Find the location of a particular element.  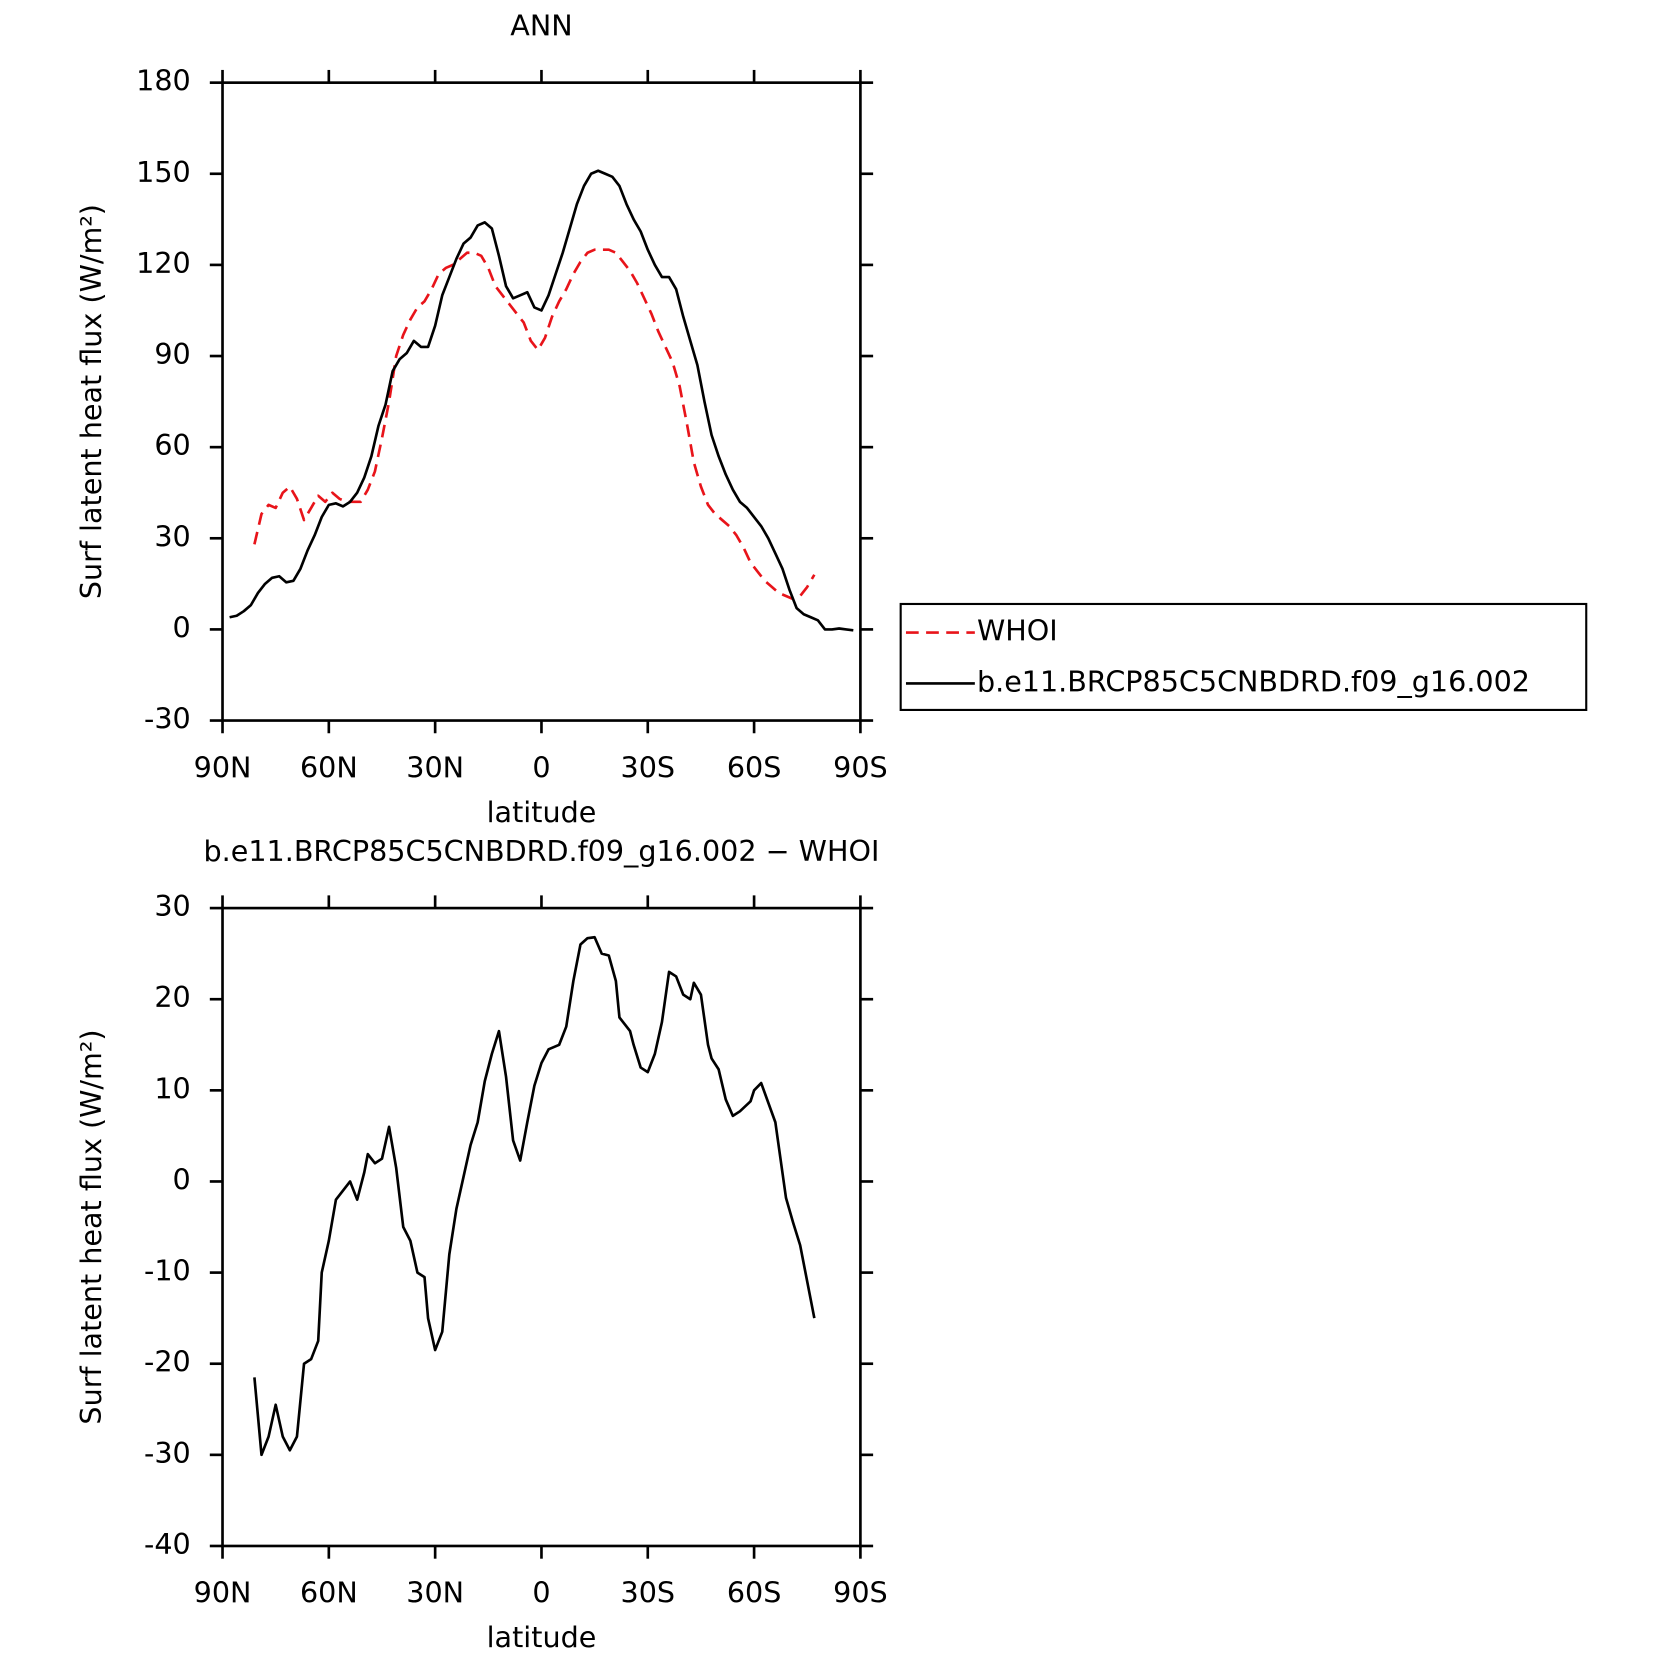

y-tick-label: -10 is located at coordinates (167, 1271).